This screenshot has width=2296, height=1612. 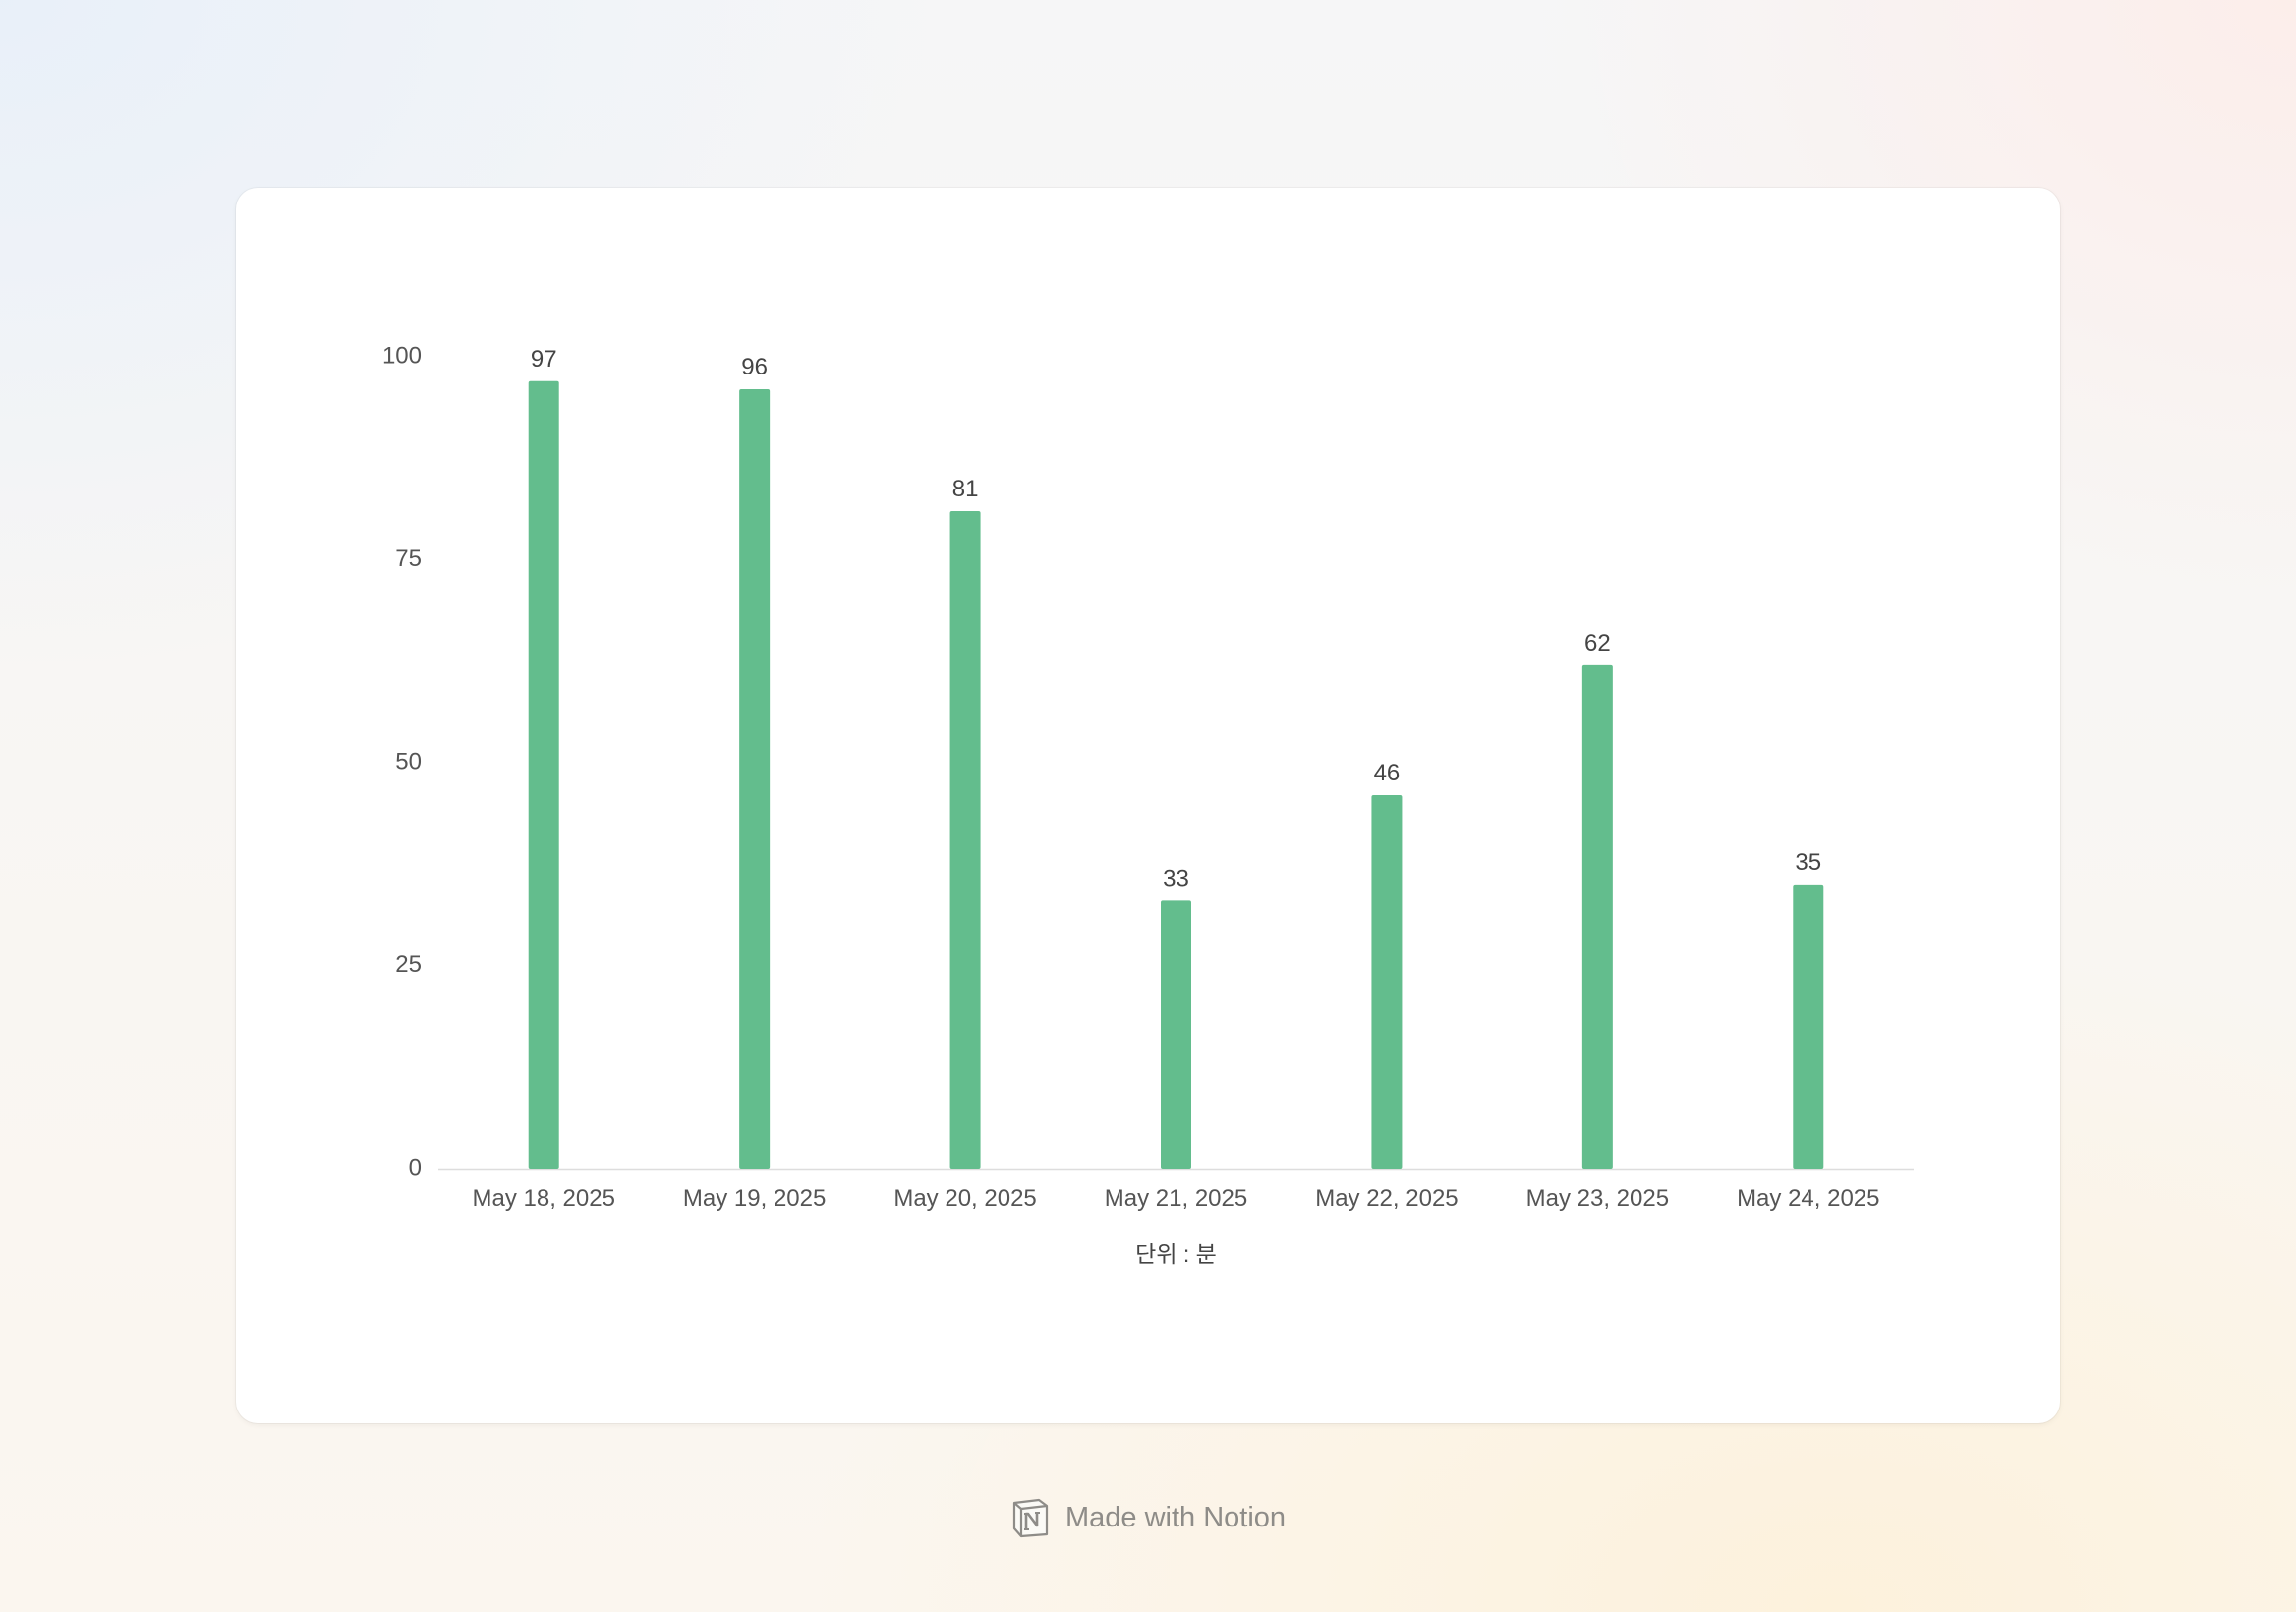 What do you see at coordinates (1388, 773) in the screenshot?
I see `bar-value-label: 46` at bounding box center [1388, 773].